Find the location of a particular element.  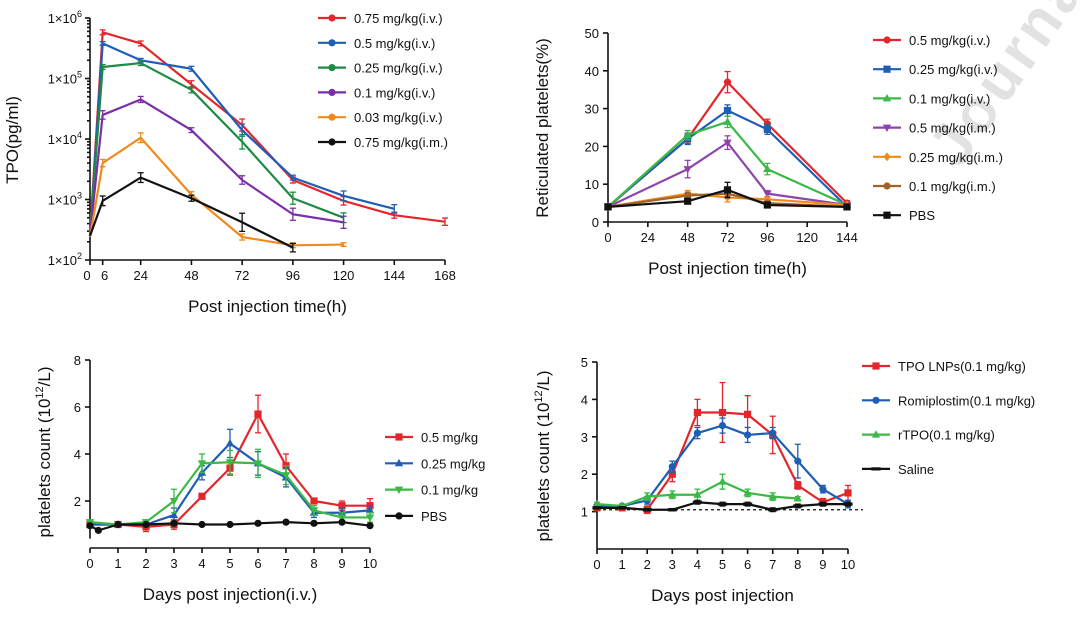

legend-label: 0.03 mg/kg(i.v.) is located at coordinates (398, 117).